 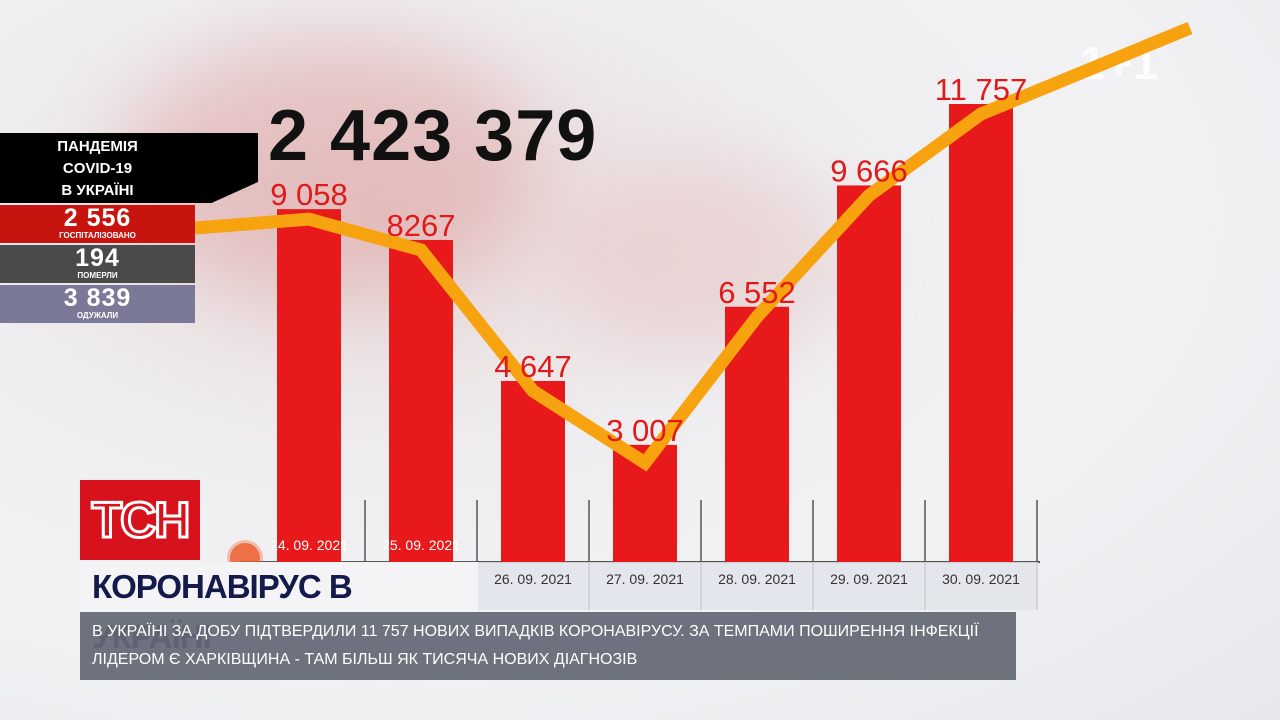 I want to click on stat-label: ОДУЖАЛИ, so click(x=97, y=315).